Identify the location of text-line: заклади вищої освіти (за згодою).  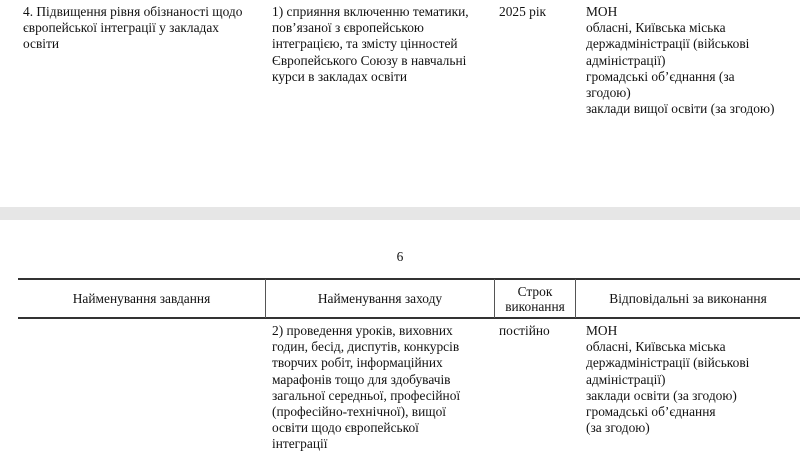
(680, 109).